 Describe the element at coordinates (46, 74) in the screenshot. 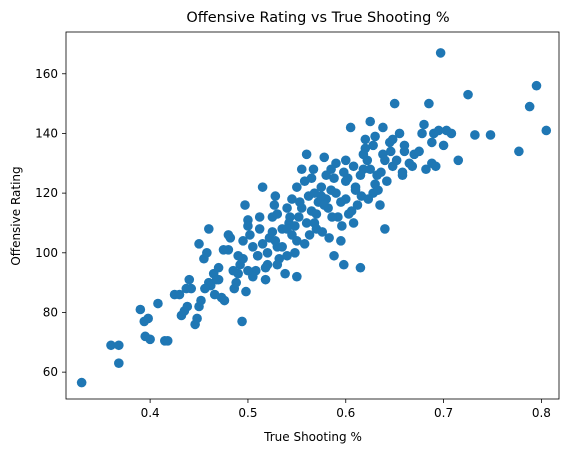

I see `y-tick-label: 160` at that location.